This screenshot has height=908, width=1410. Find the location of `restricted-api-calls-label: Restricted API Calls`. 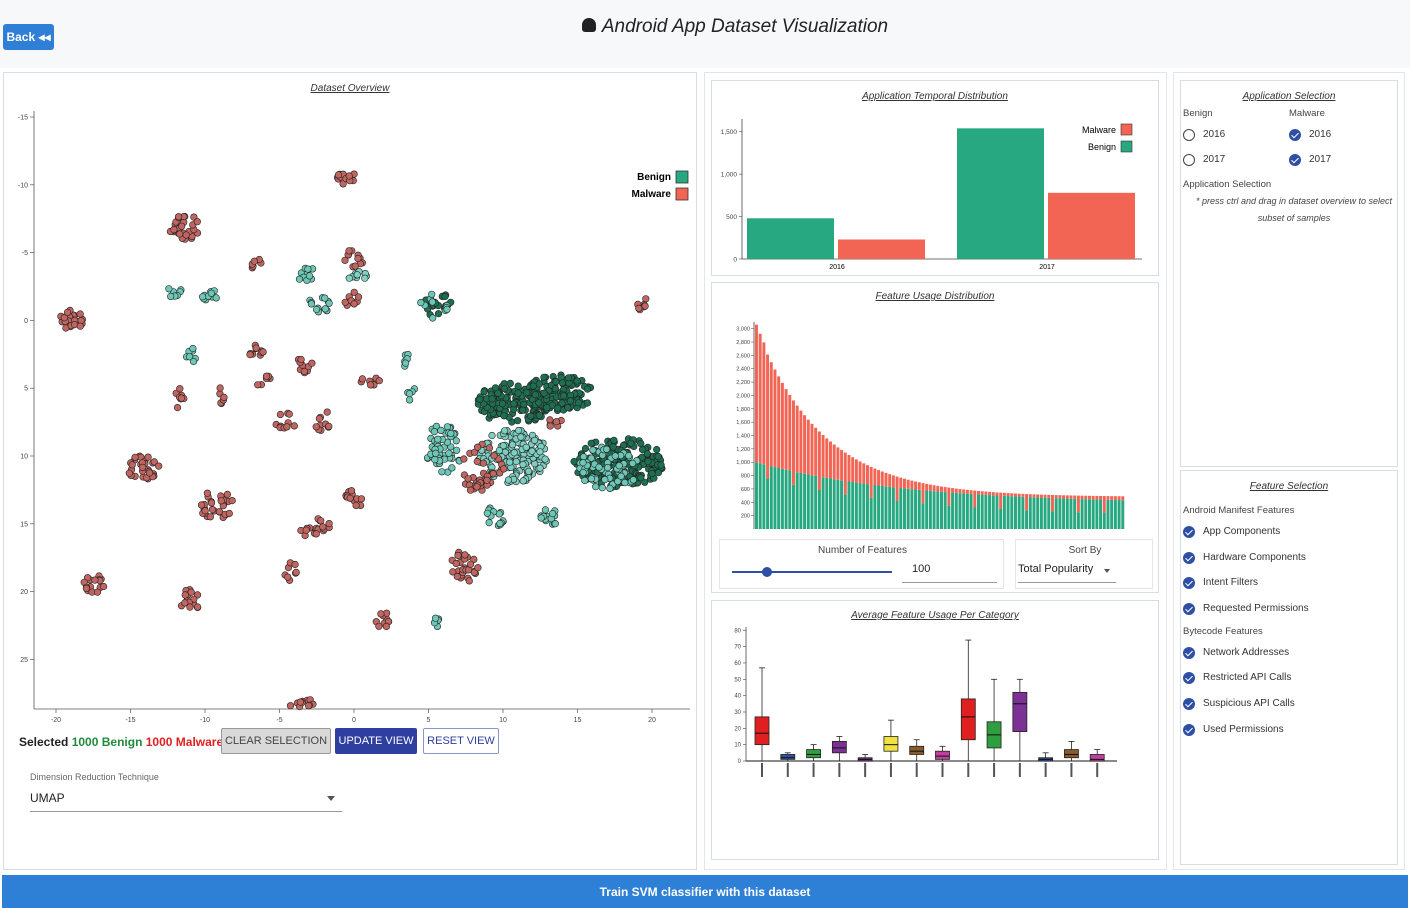

restricted-api-calls-label: Restricted API Calls is located at coordinates (1247, 677).